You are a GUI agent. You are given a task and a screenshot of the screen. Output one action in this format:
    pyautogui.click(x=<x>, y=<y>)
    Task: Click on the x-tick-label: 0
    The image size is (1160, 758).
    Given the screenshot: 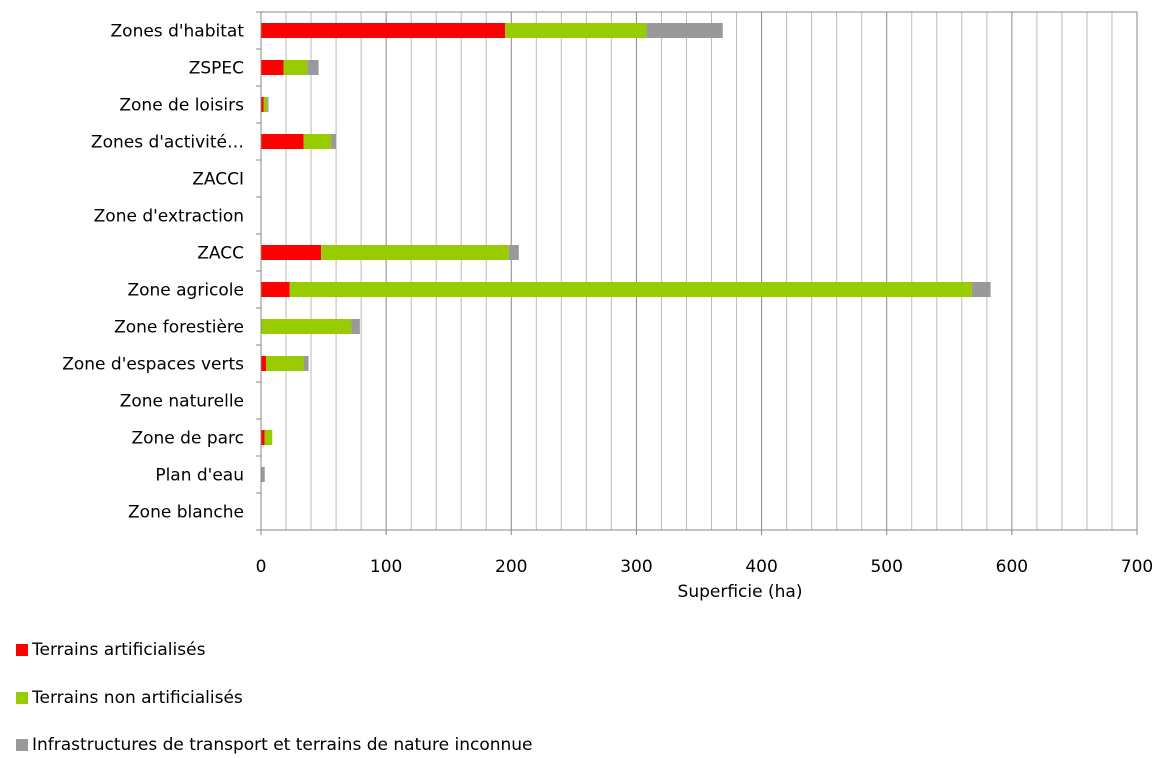 What is the action you would take?
    pyautogui.click(x=261, y=567)
    